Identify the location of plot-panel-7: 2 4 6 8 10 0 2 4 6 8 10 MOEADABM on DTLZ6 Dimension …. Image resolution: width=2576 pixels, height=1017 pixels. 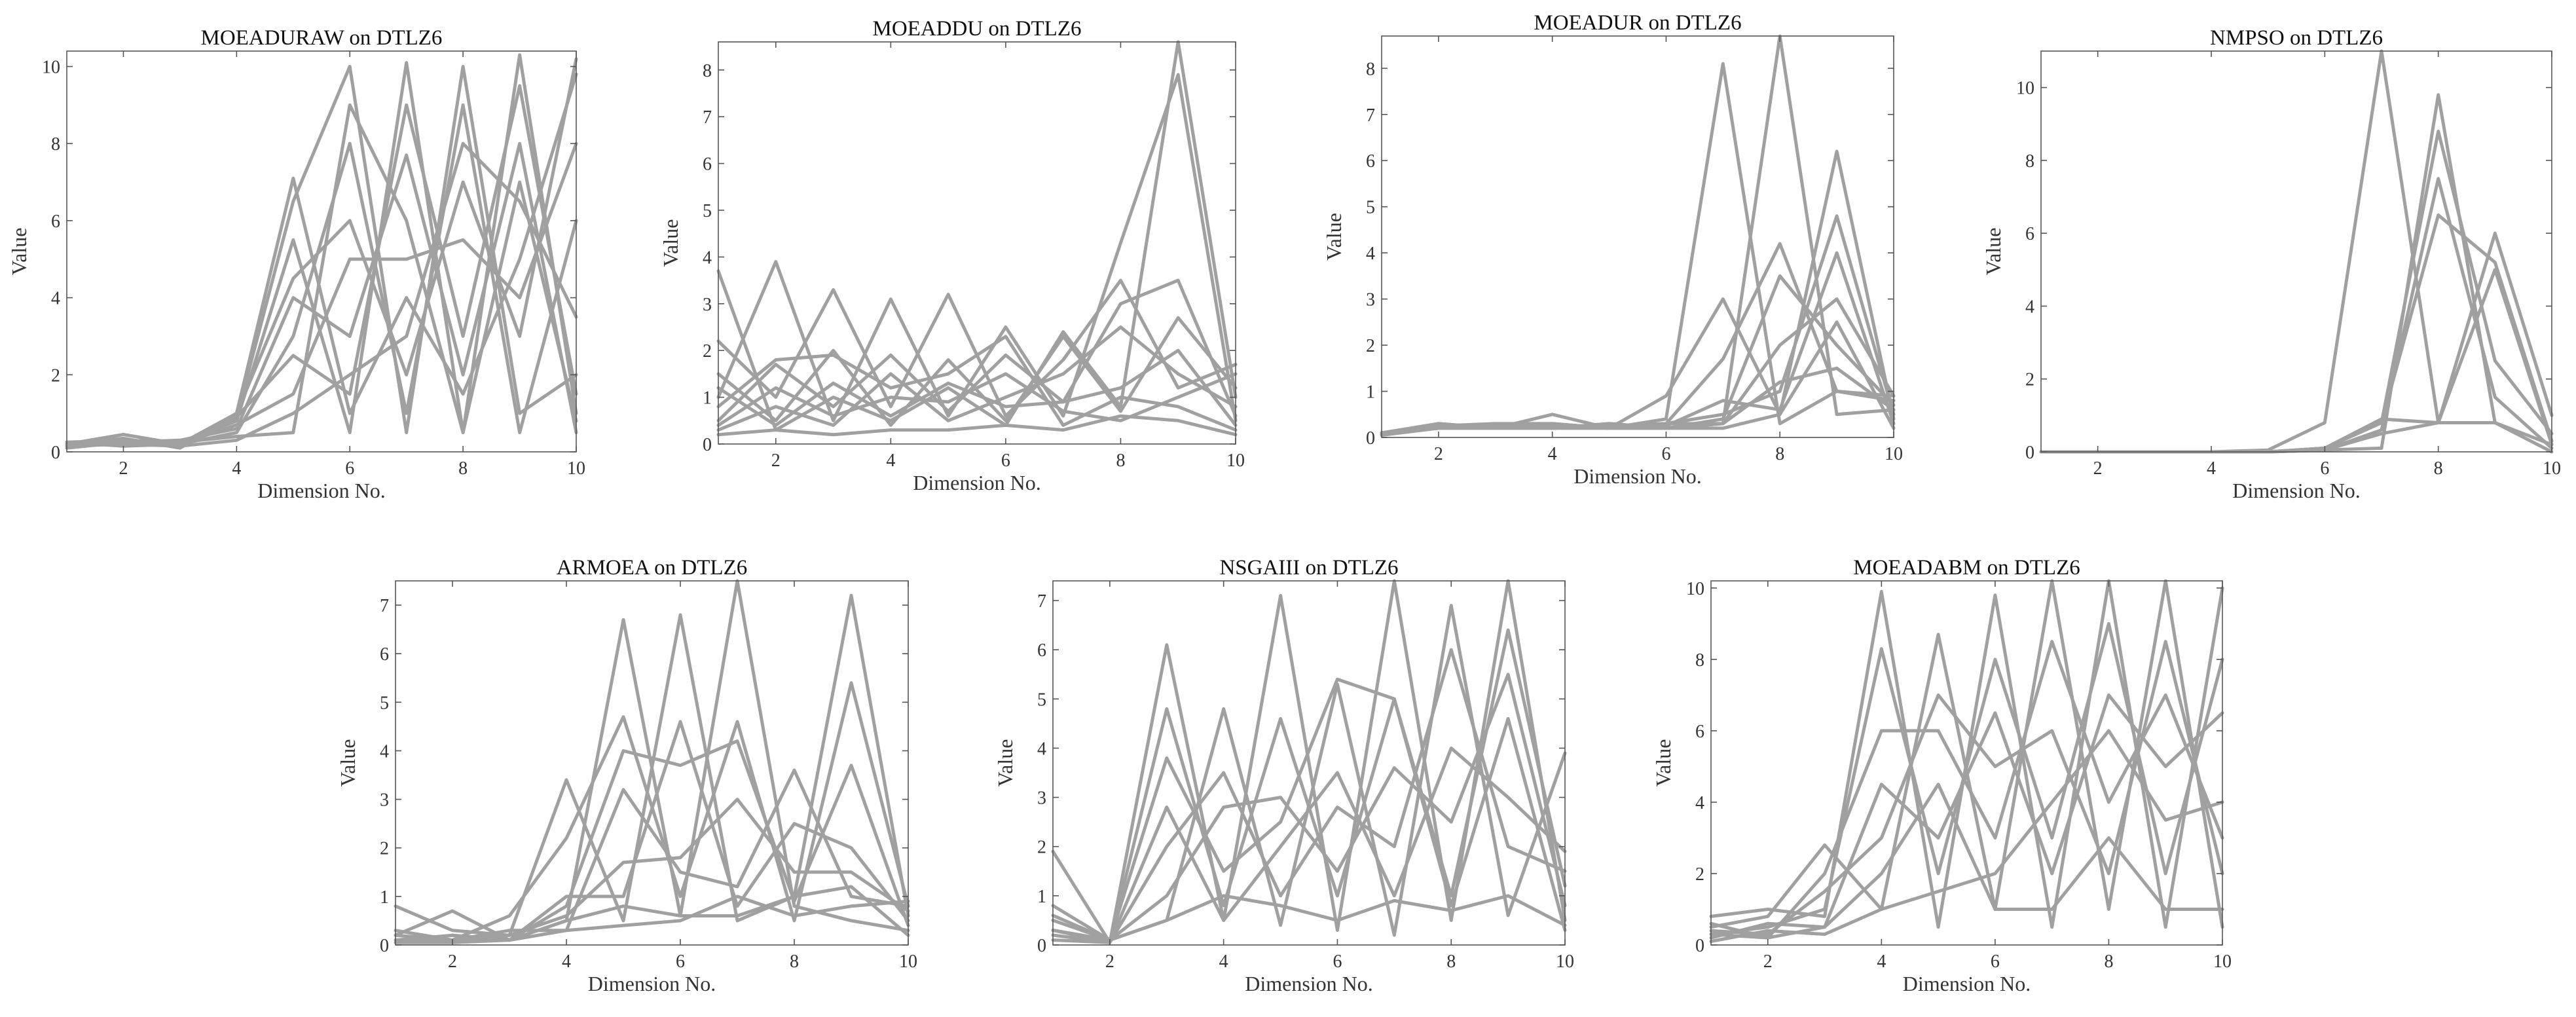
(1941, 776).